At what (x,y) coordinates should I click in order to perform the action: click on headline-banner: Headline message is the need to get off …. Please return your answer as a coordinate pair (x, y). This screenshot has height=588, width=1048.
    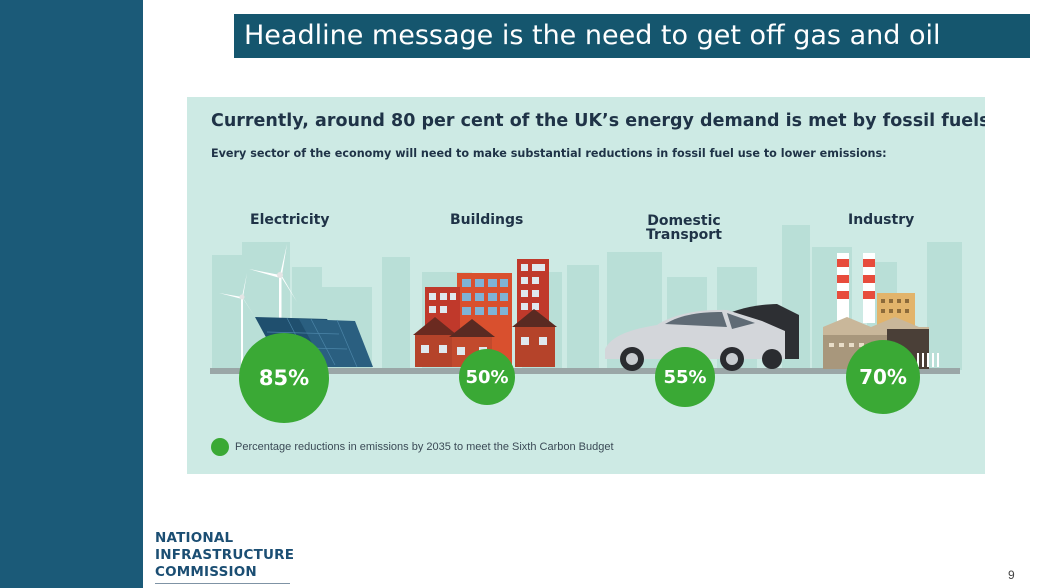
    Looking at the image, I should click on (632, 36).